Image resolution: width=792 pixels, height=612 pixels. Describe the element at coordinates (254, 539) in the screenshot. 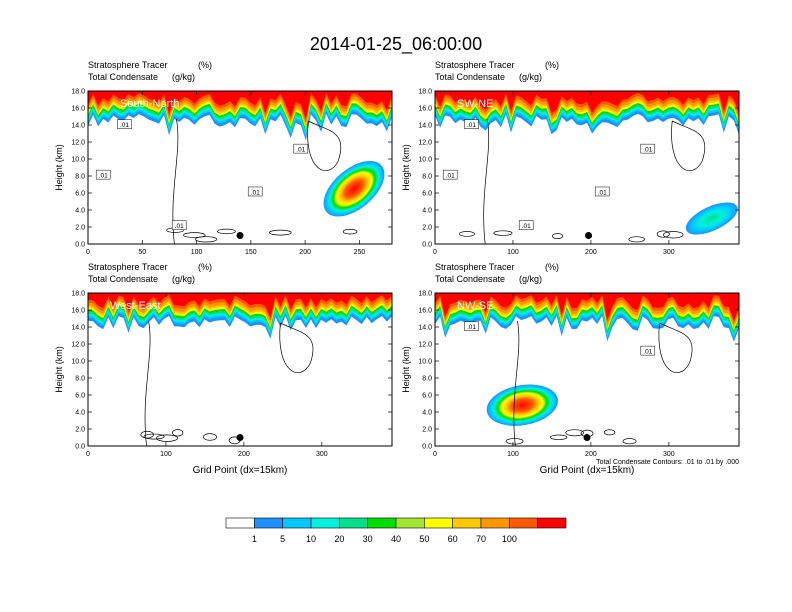

I see `colorbar-label: 1` at that location.